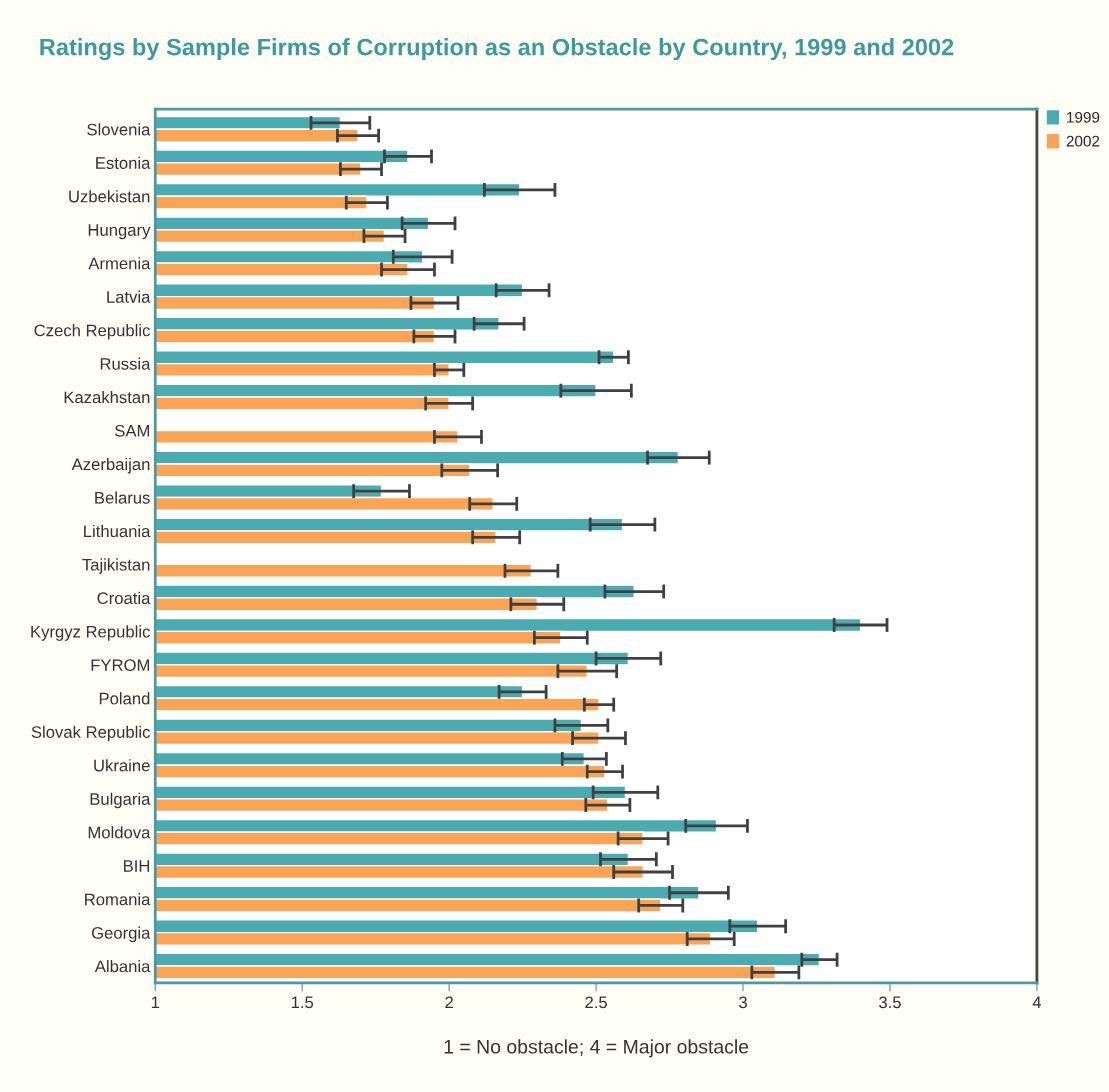 This screenshot has width=1109, height=1092. Describe the element at coordinates (116, 566) in the screenshot. I see `y-tick-label: Tajikistan` at that location.